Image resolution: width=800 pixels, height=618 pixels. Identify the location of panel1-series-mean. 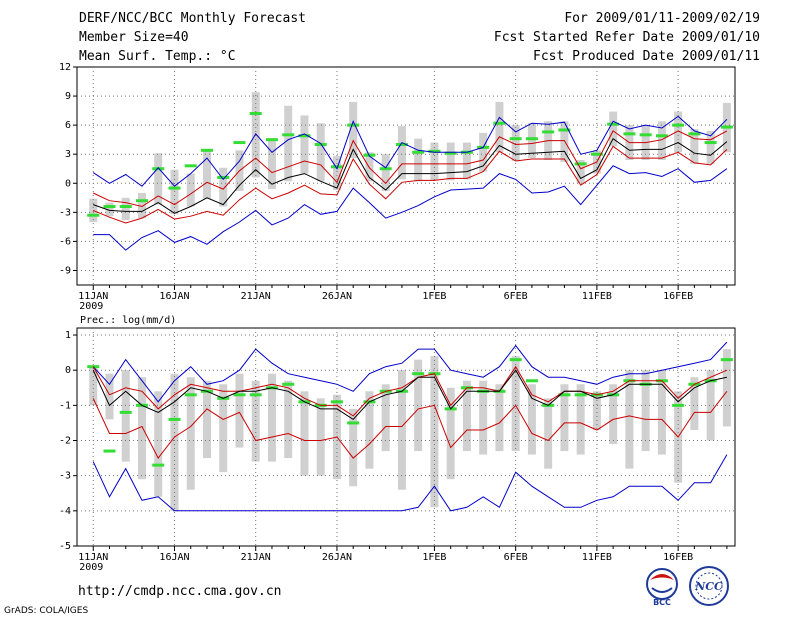
(410, 175).